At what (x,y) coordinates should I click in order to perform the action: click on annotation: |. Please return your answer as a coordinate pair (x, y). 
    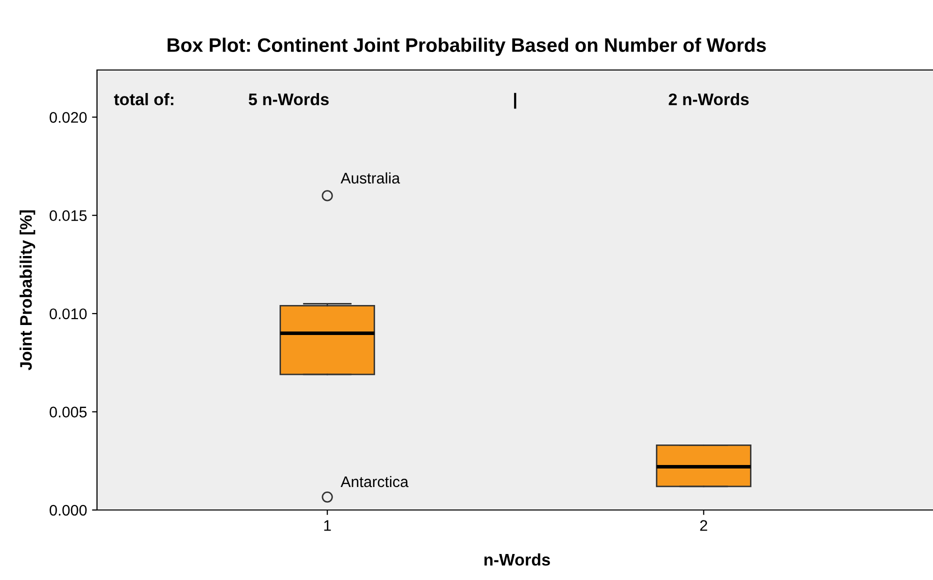
    Looking at the image, I should click on (515, 100).